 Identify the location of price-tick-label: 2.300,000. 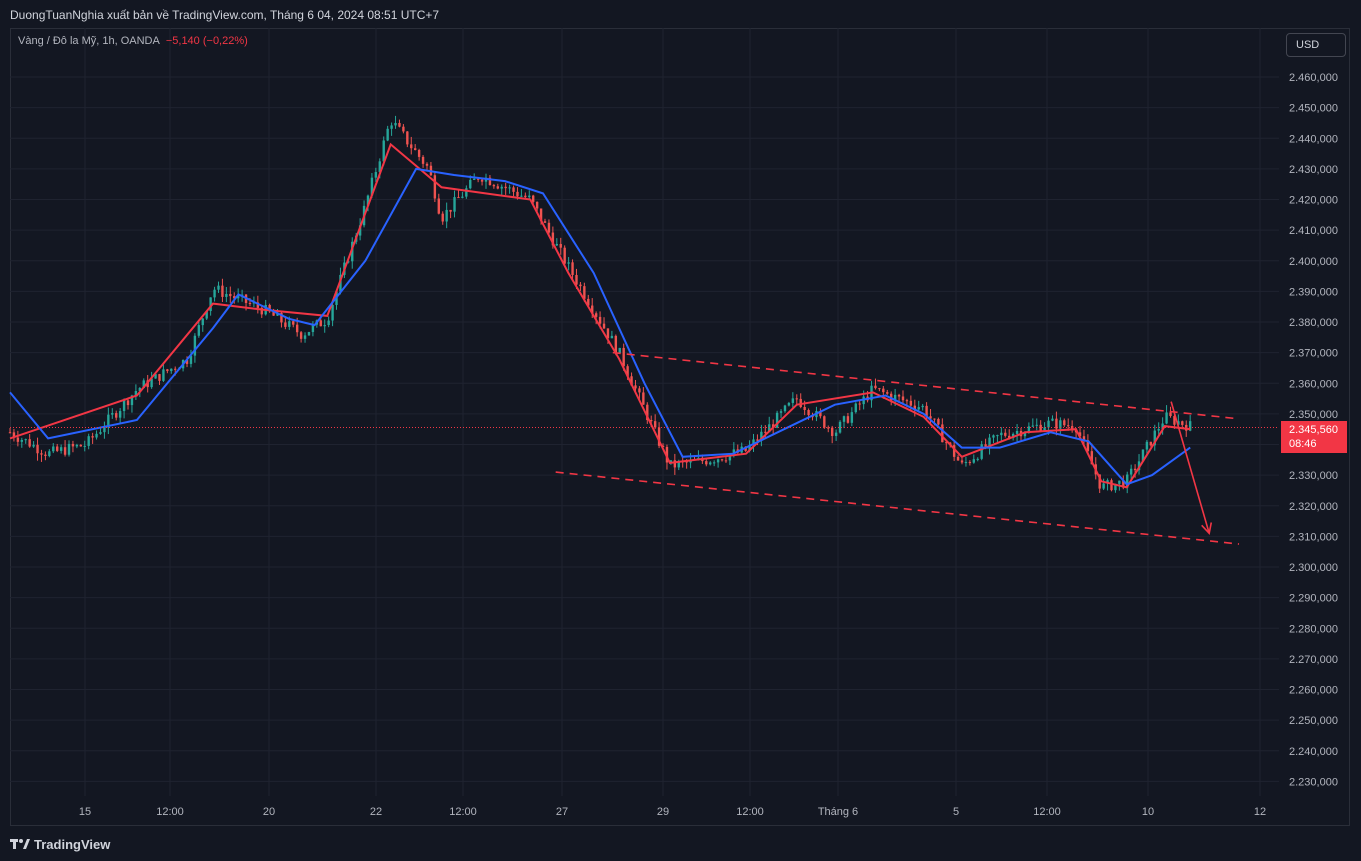
(1313, 568).